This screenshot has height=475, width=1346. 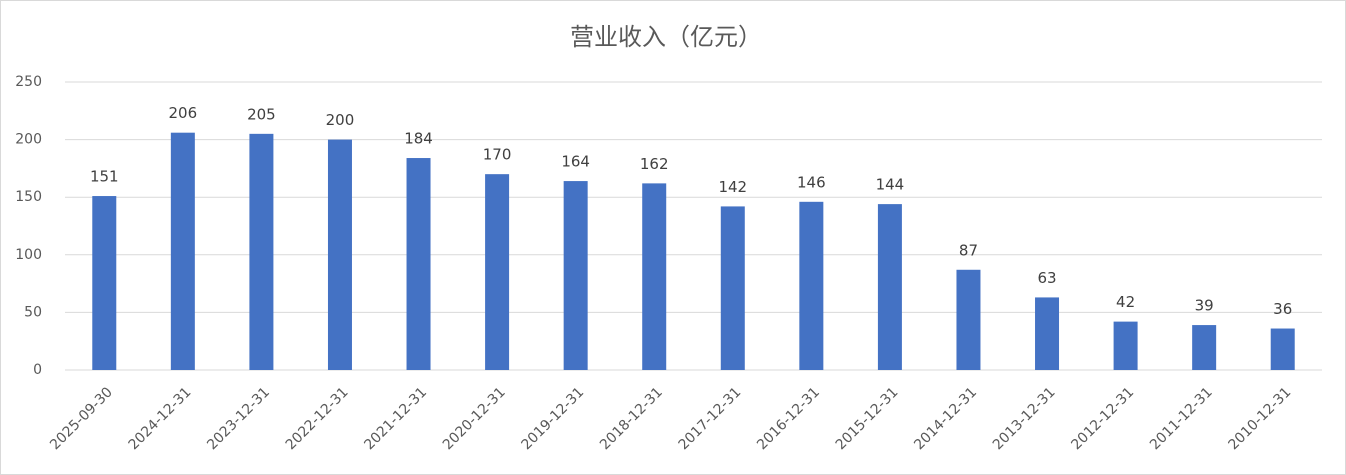 What do you see at coordinates (28, 255) in the screenshot?
I see `y-tick-label: 100` at bounding box center [28, 255].